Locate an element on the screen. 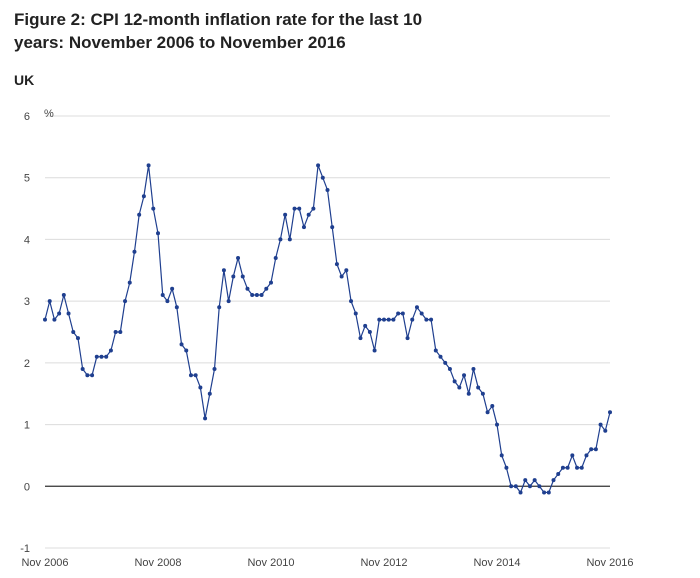 Image resolution: width=700 pixels, height=578 pixels. chart-subtitle: UK is located at coordinates (24, 80).